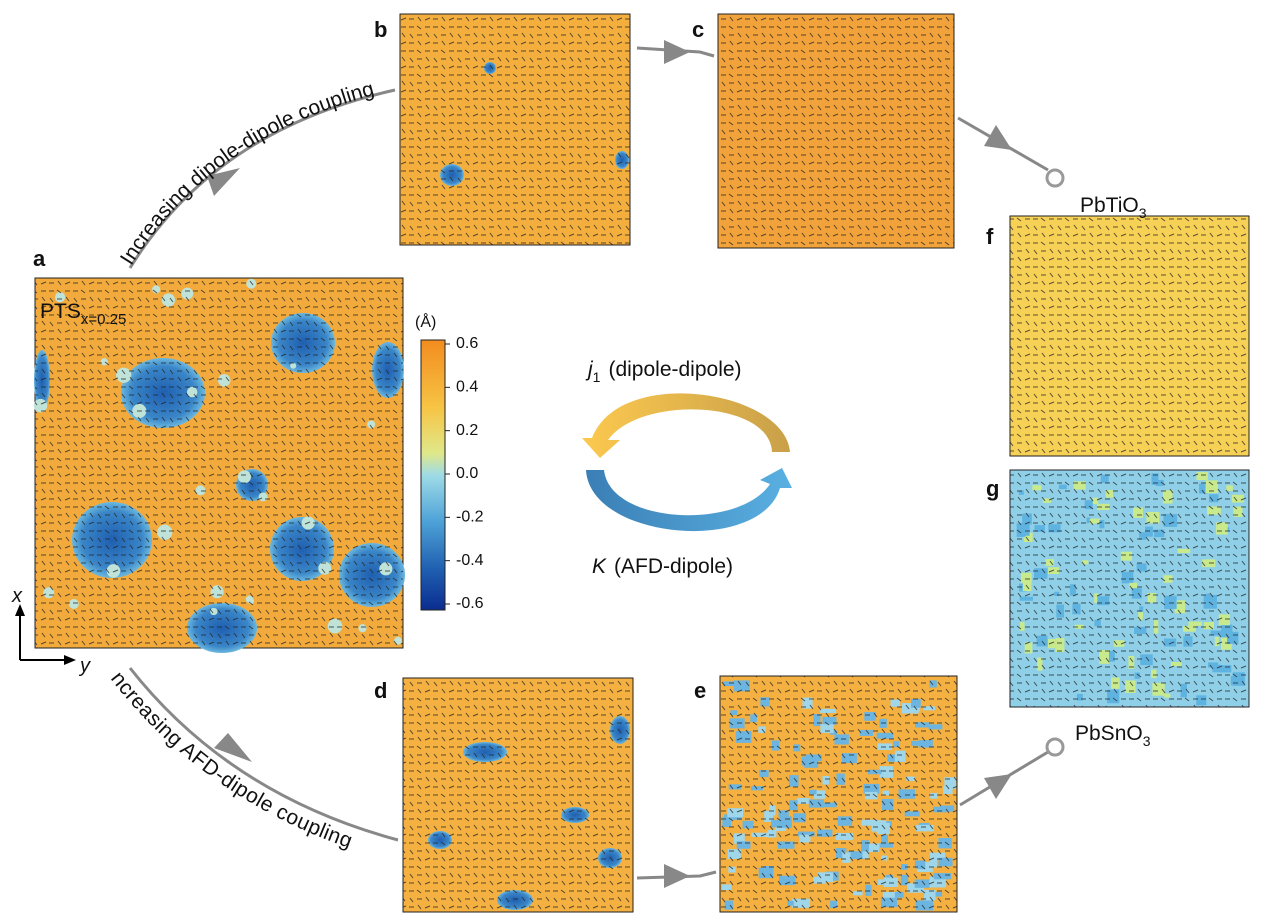  What do you see at coordinates (380, 29) in the screenshot?
I see `panel-label: b` at bounding box center [380, 29].